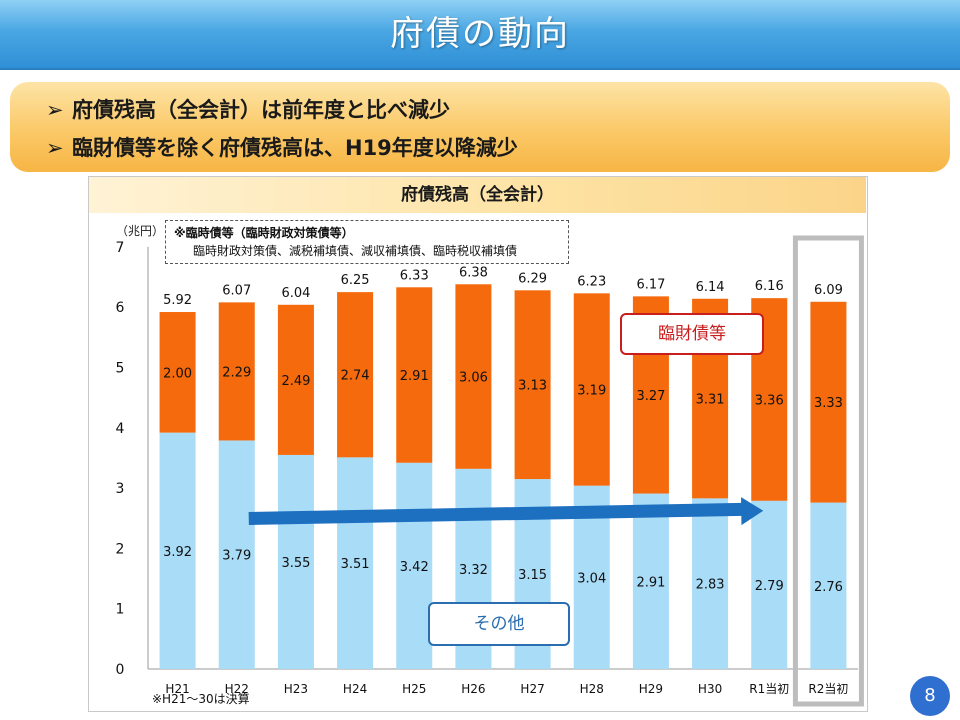 Image resolution: width=960 pixels, height=720 pixels. Describe the element at coordinates (710, 689) in the screenshot. I see `x-tick-label: H30` at that location.